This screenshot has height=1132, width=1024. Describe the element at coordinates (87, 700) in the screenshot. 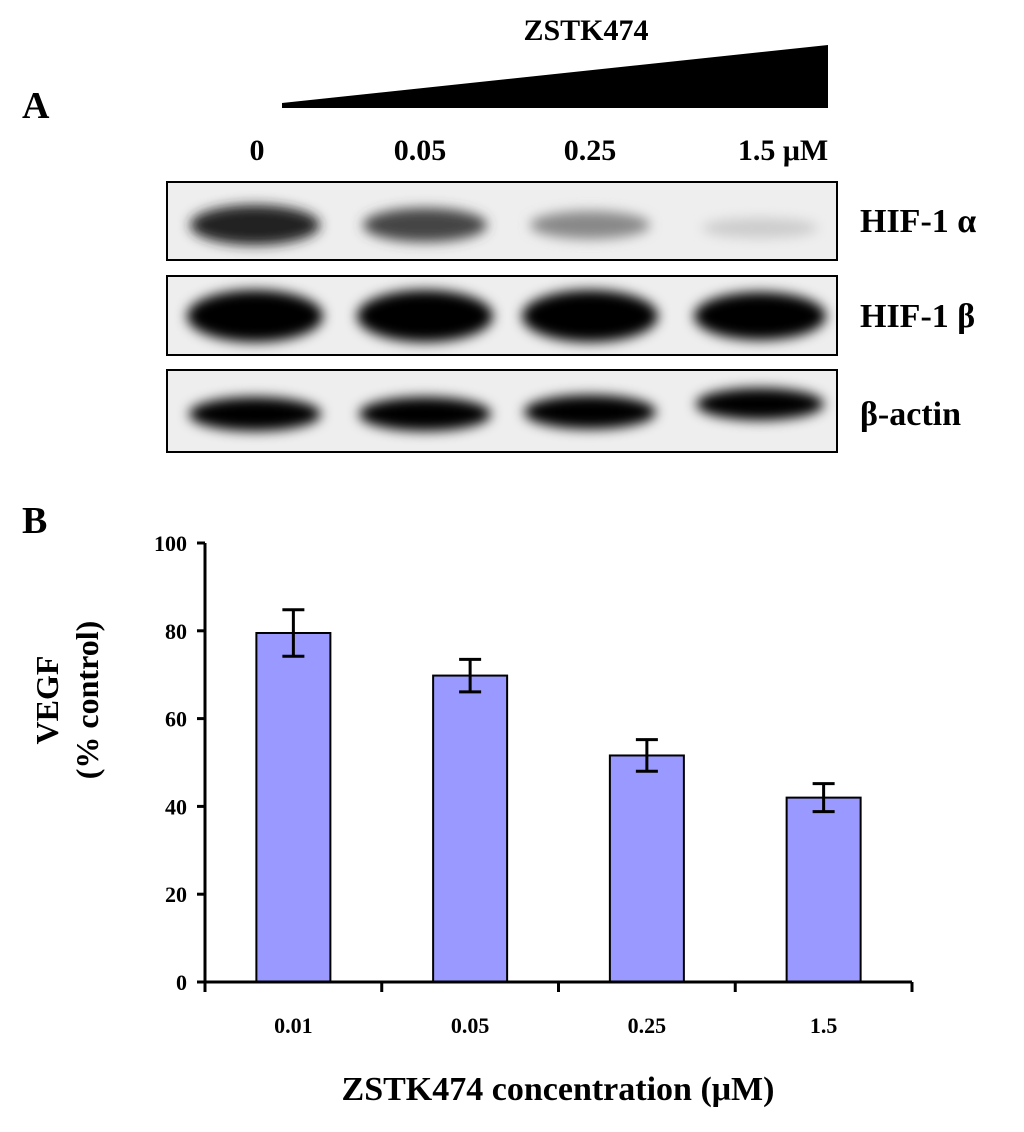

I see `y-axis-label: (% control)` at that location.